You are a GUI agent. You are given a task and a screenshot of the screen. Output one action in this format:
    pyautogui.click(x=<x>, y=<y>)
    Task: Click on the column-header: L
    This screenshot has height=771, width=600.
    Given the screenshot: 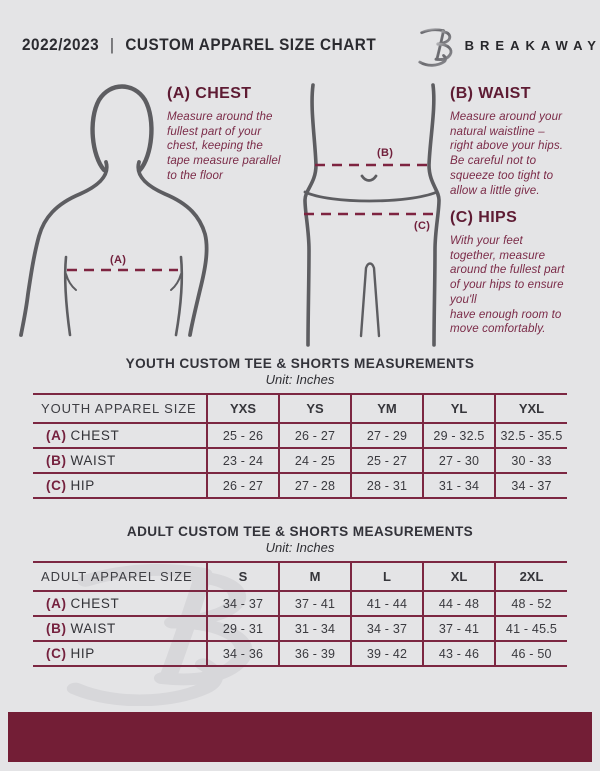 What is the action you would take?
    pyautogui.click(x=386, y=576)
    